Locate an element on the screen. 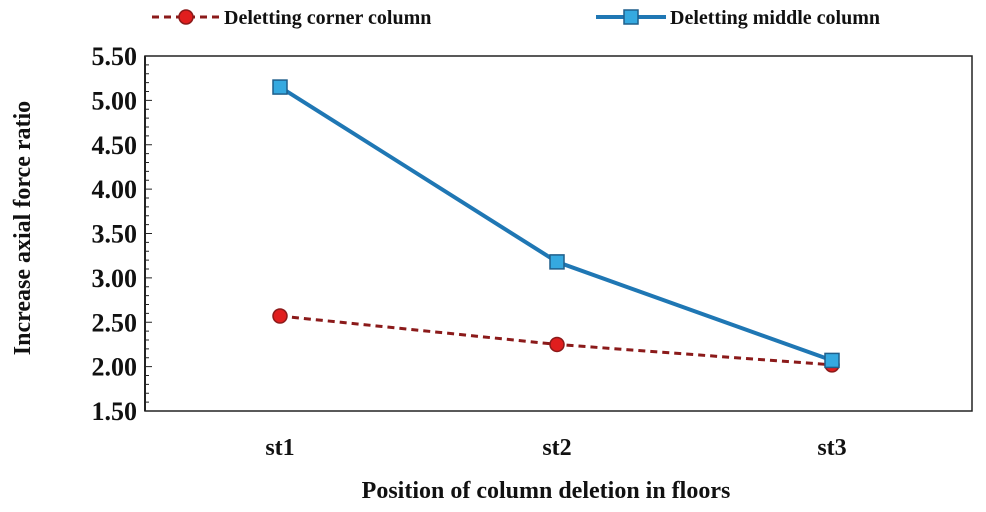 This screenshot has height=512, width=986. legend-marker-middle is located at coordinates (631, 17).